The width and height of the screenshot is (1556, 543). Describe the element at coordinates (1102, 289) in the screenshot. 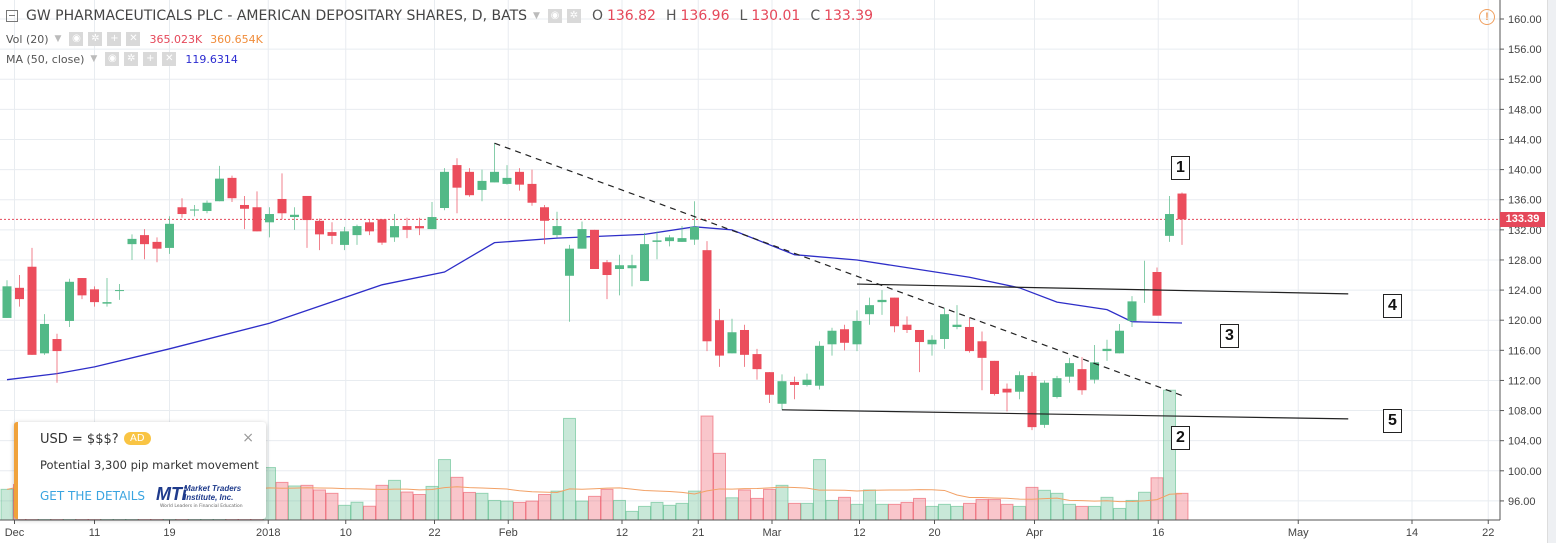

I see `resistance-line` at that location.